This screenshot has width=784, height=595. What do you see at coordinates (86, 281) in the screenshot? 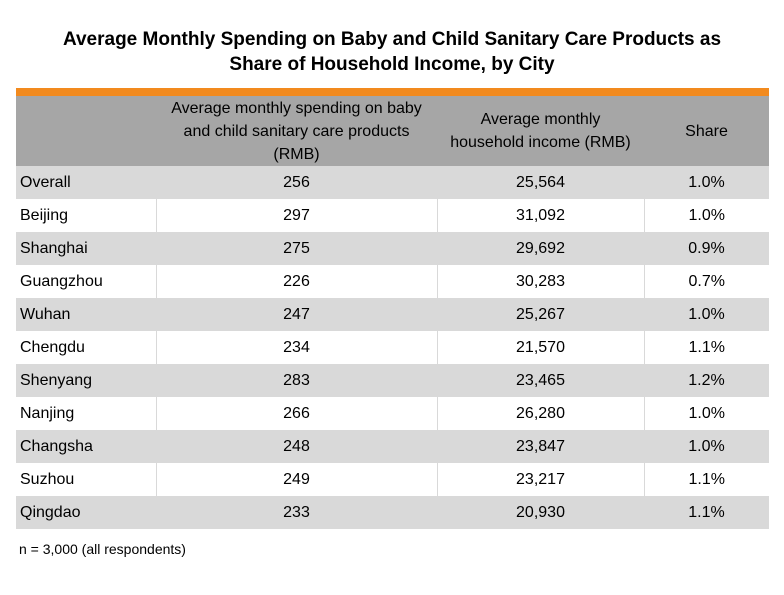
I see `cell-city: Guangzhou` at bounding box center [86, 281].